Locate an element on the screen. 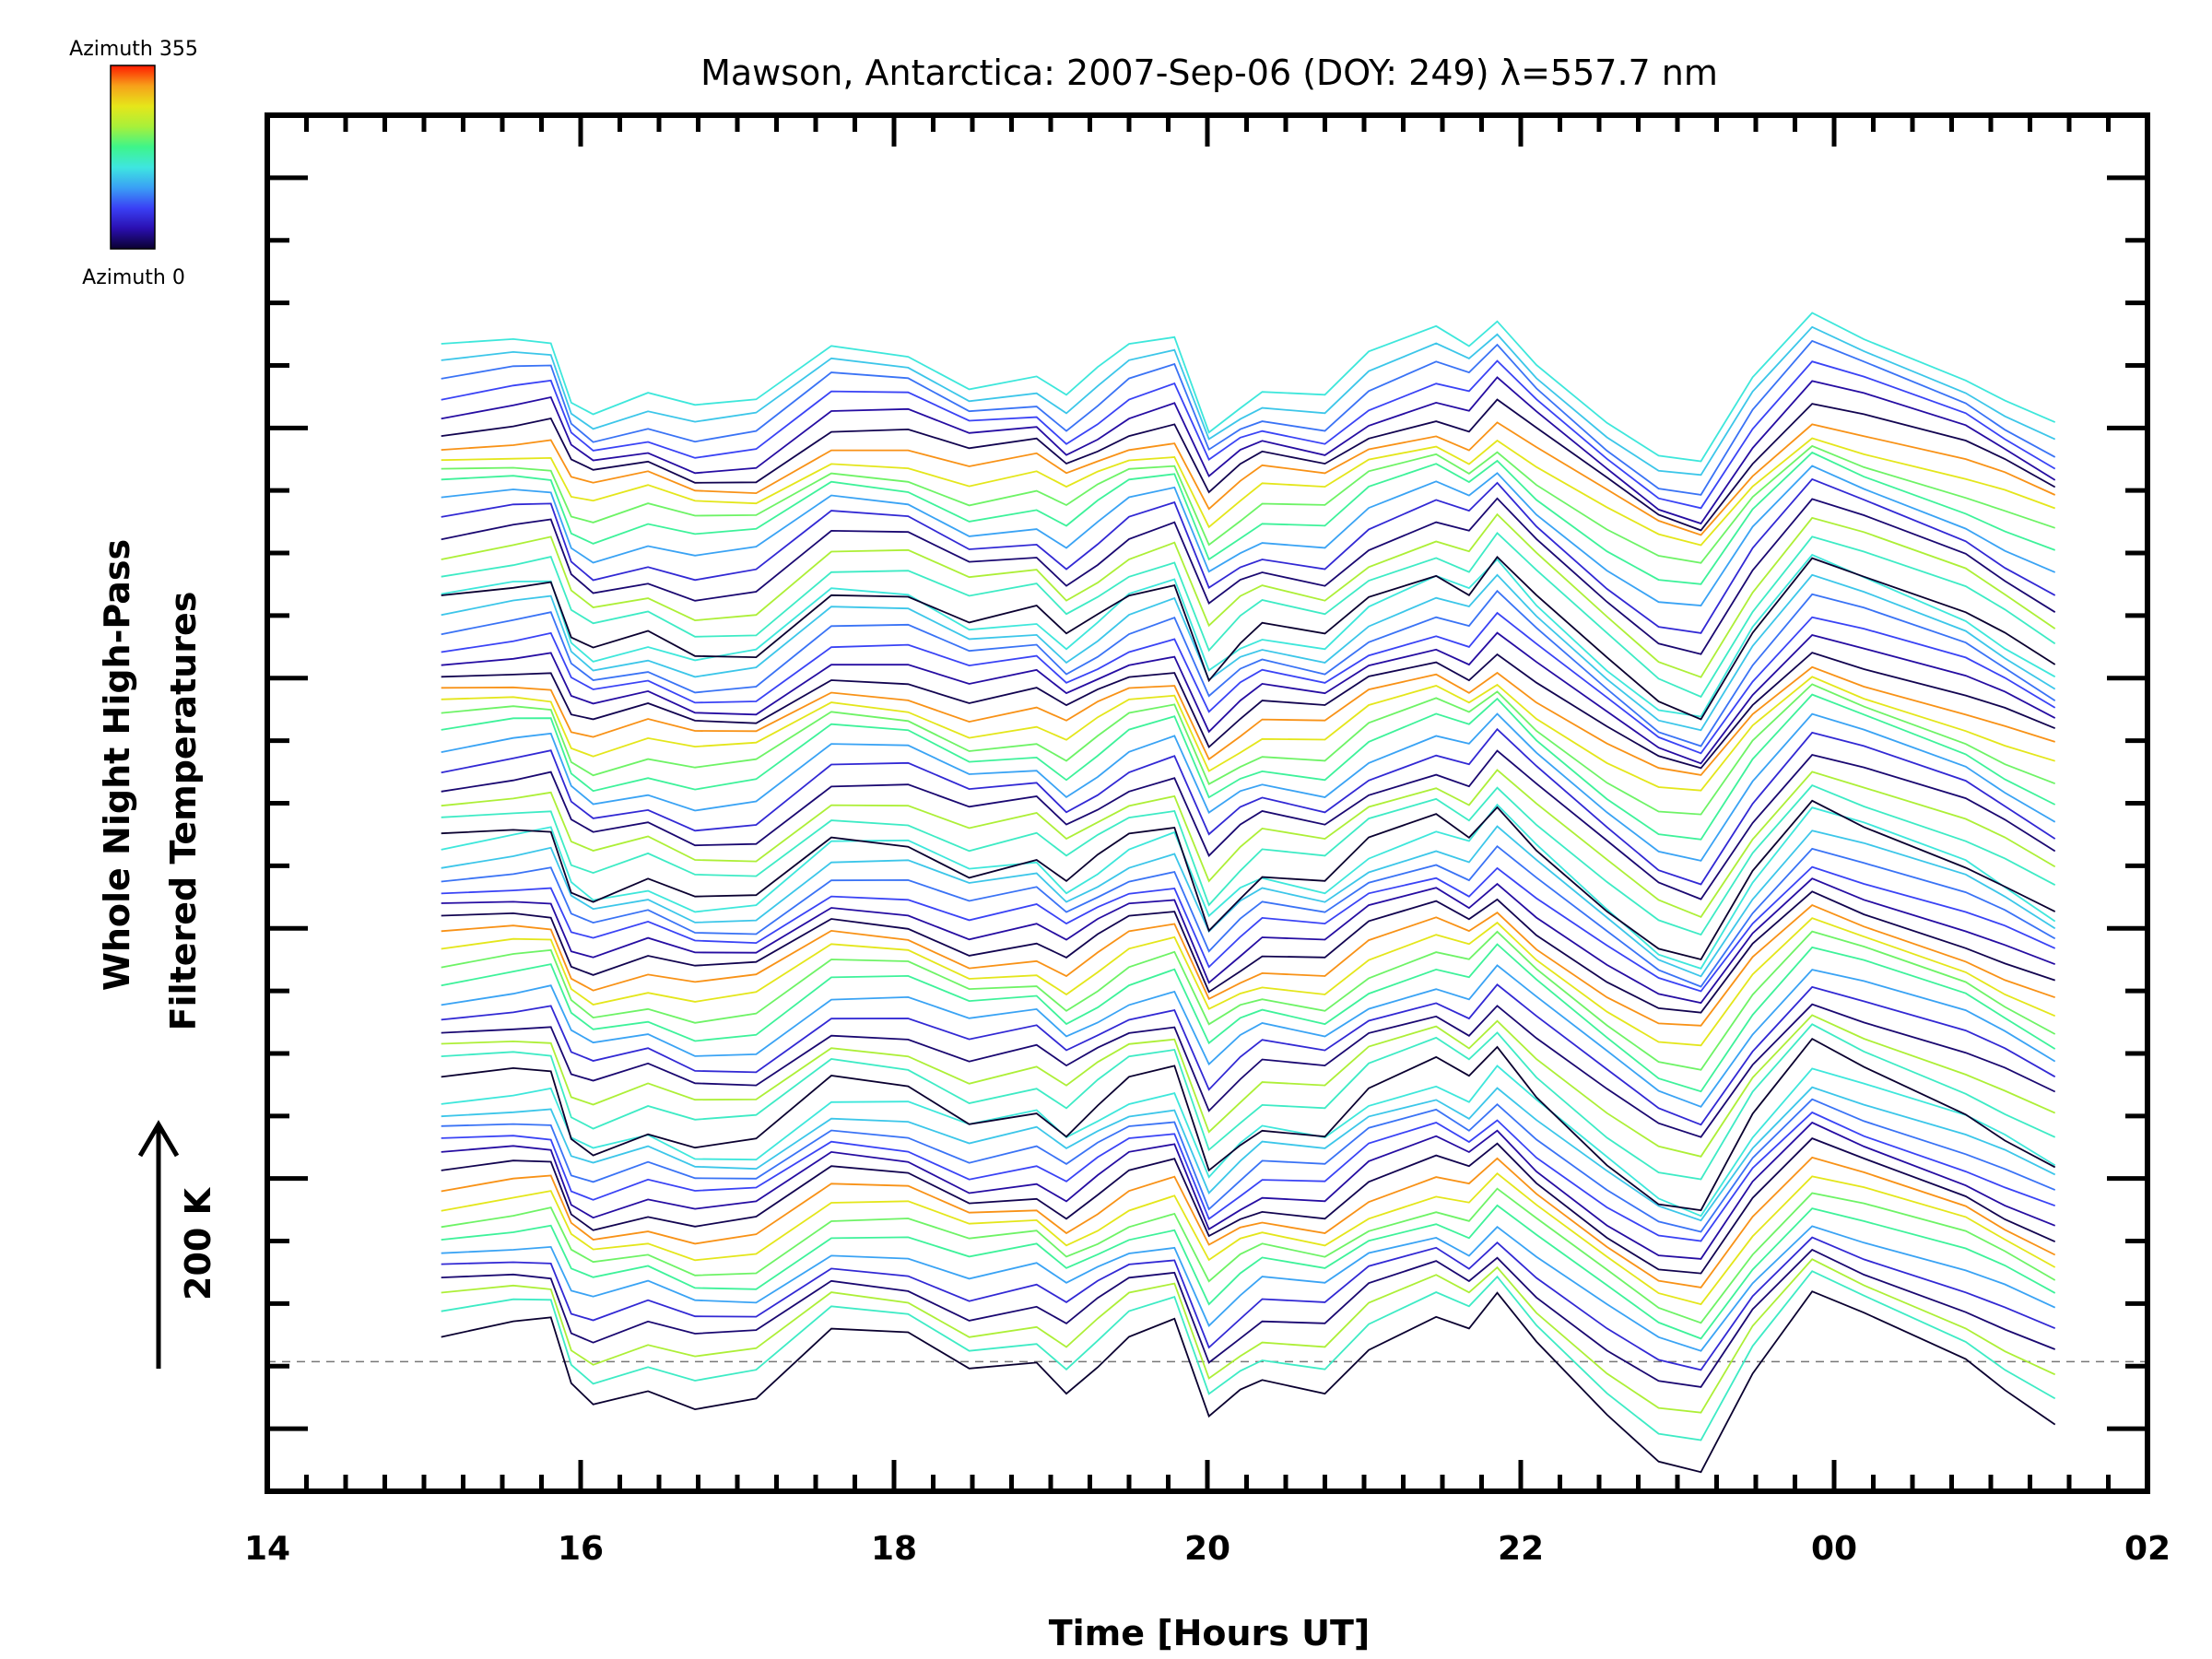 The image size is (2212, 1659). x-tick-label: 22 is located at coordinates (1521, 1549).